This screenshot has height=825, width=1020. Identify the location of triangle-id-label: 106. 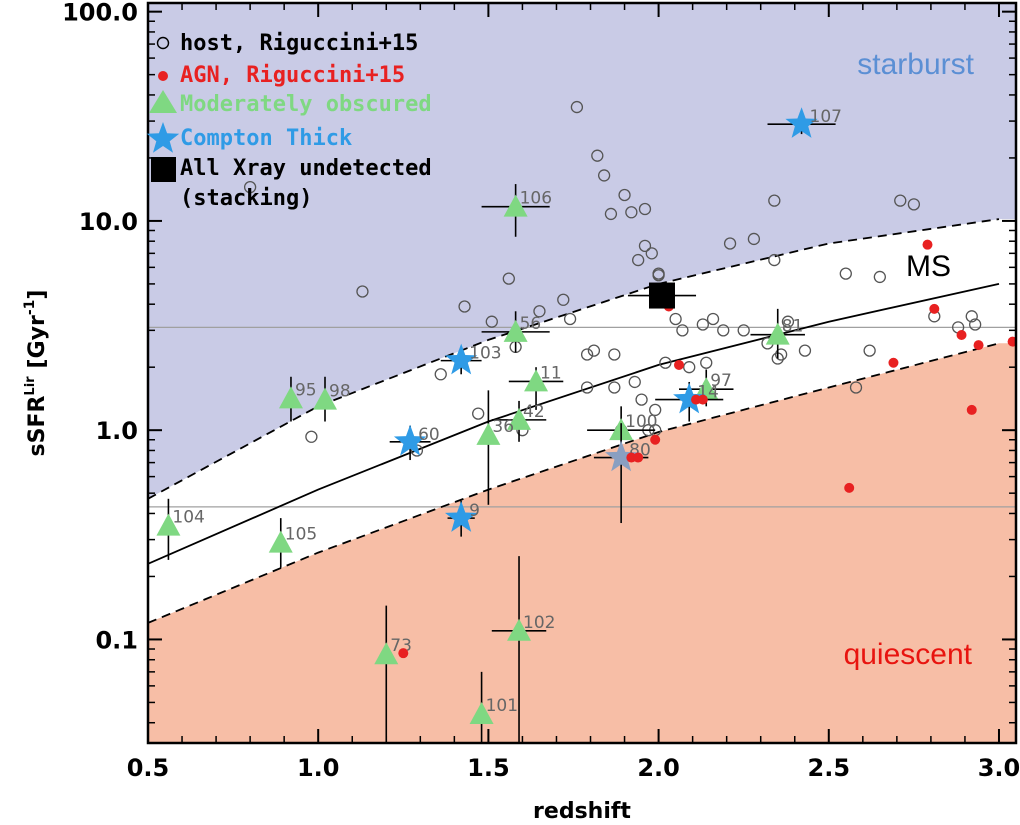
(536, 199).